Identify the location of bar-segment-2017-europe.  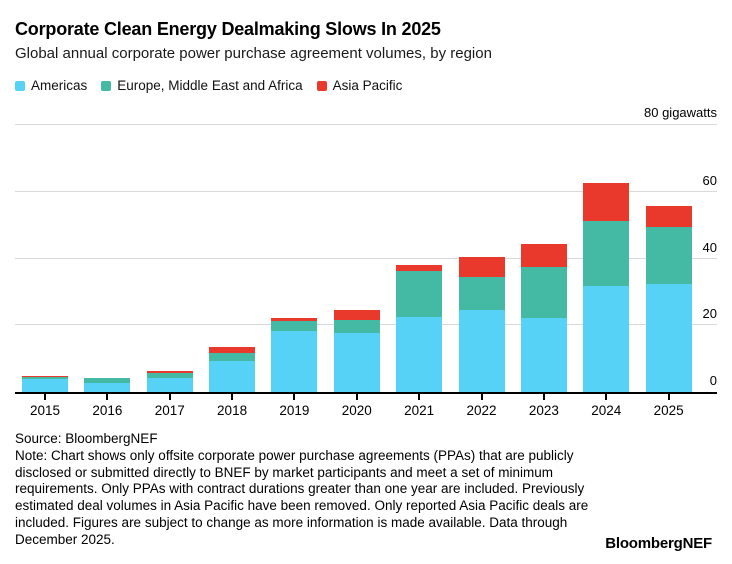
(169, 375).